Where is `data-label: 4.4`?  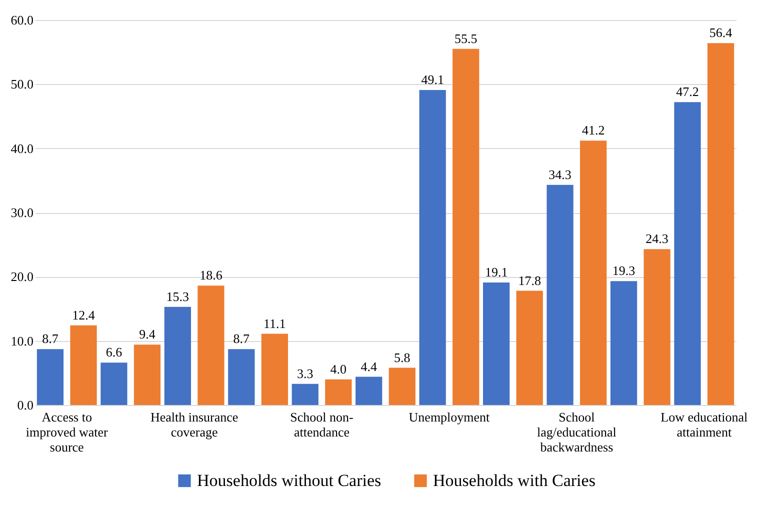 data-label: 4.4 is located at coordinates (369, 366).